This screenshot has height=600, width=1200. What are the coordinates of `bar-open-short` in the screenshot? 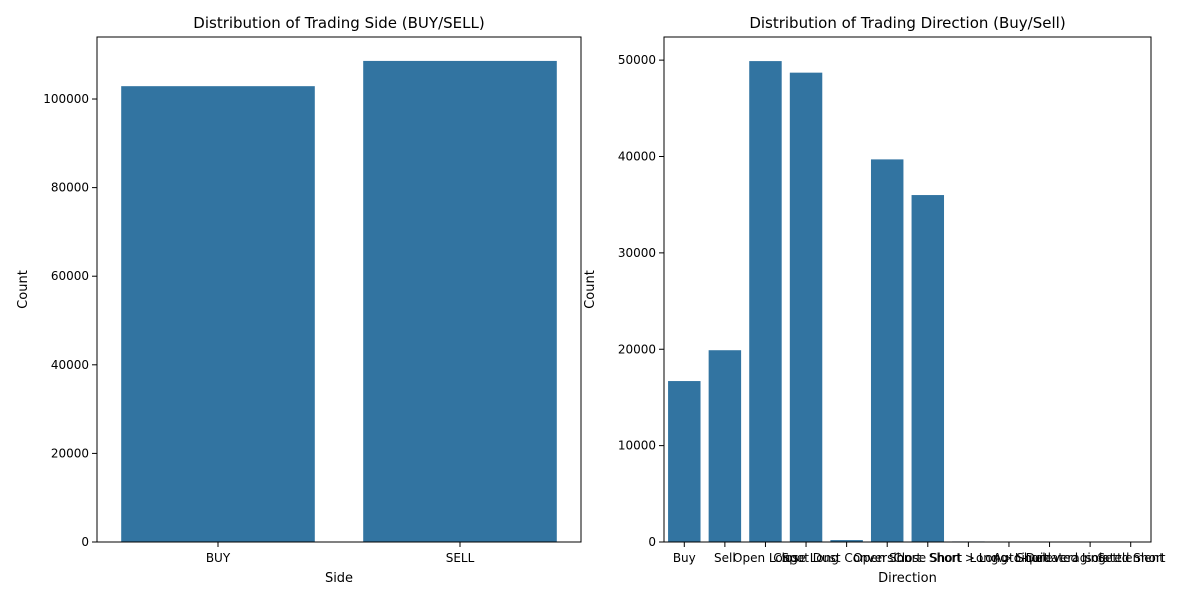 It's located at (887, 351).